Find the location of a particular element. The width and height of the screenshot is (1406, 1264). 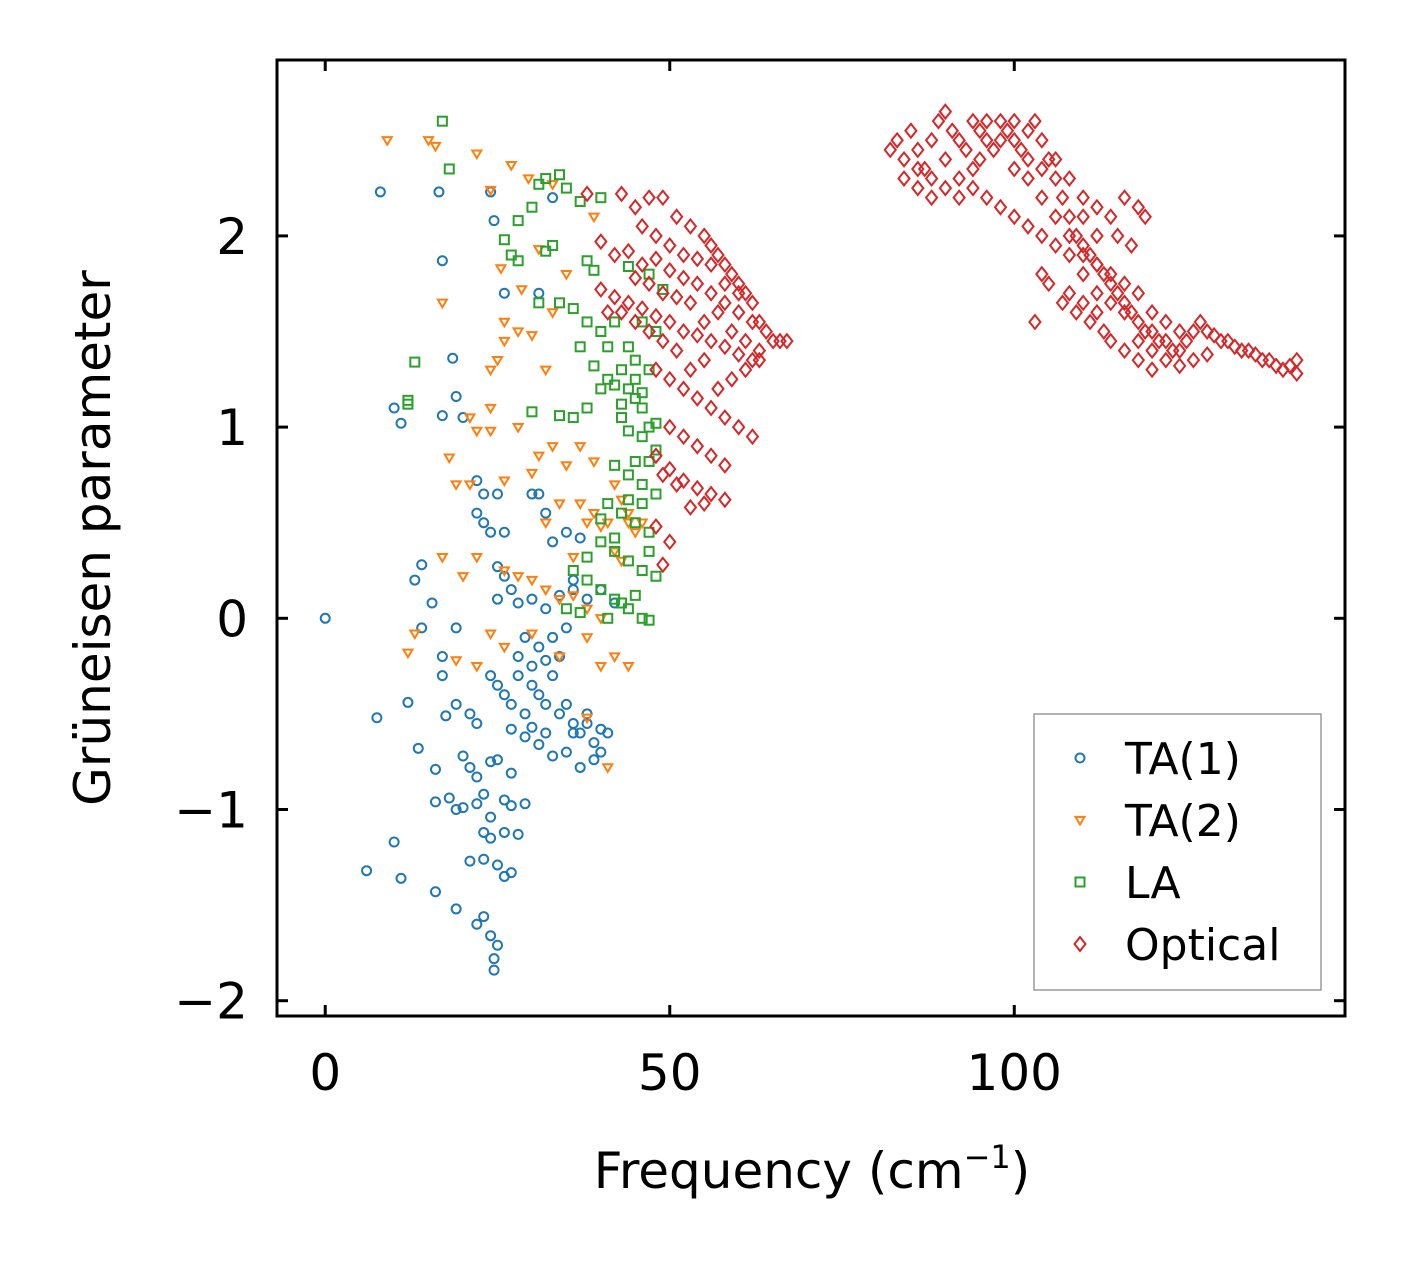

legend-label: TA(1) is located at coordinates (1182, 759).